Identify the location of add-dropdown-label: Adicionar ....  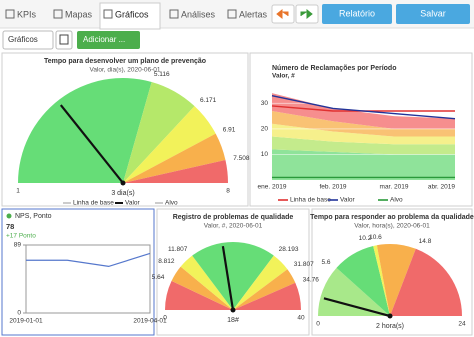
(104, 39).